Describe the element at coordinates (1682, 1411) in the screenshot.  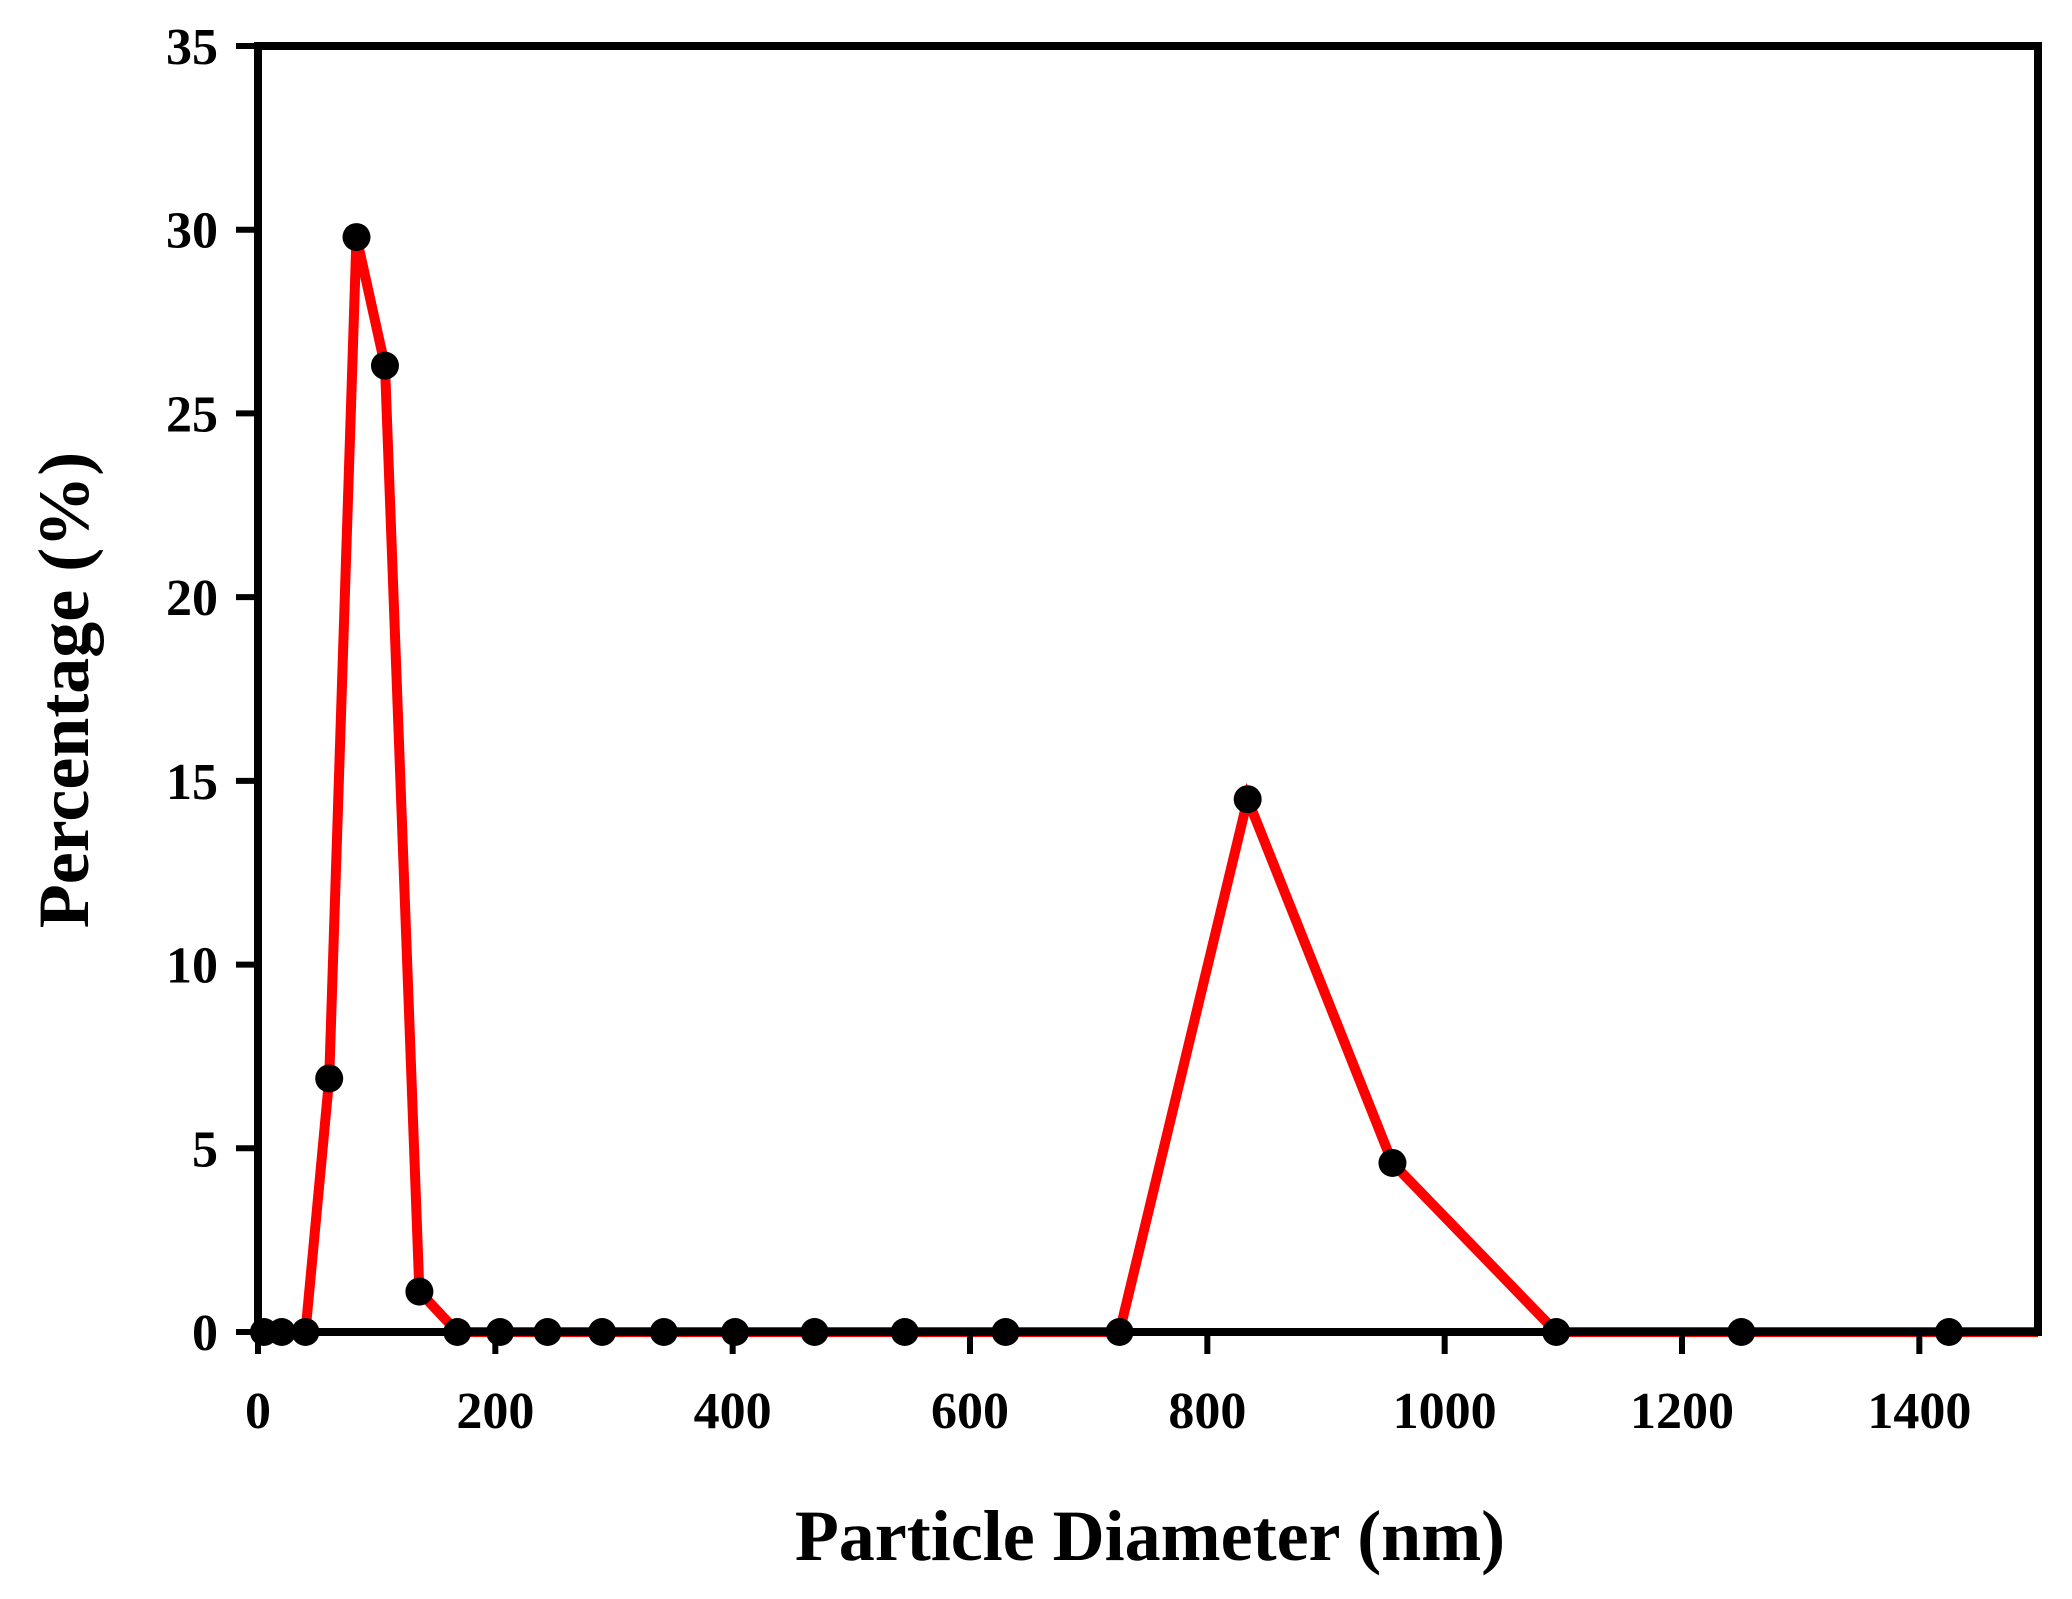
I see `x-tick-label: 1200` at that location.